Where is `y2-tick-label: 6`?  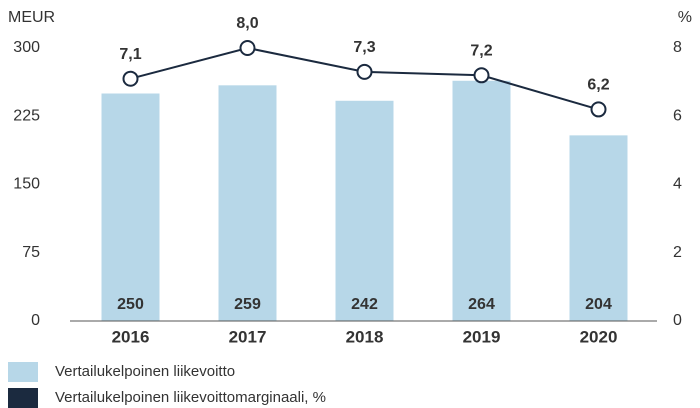 y2-tick-label: 6 is located at coordinates (677, 115).